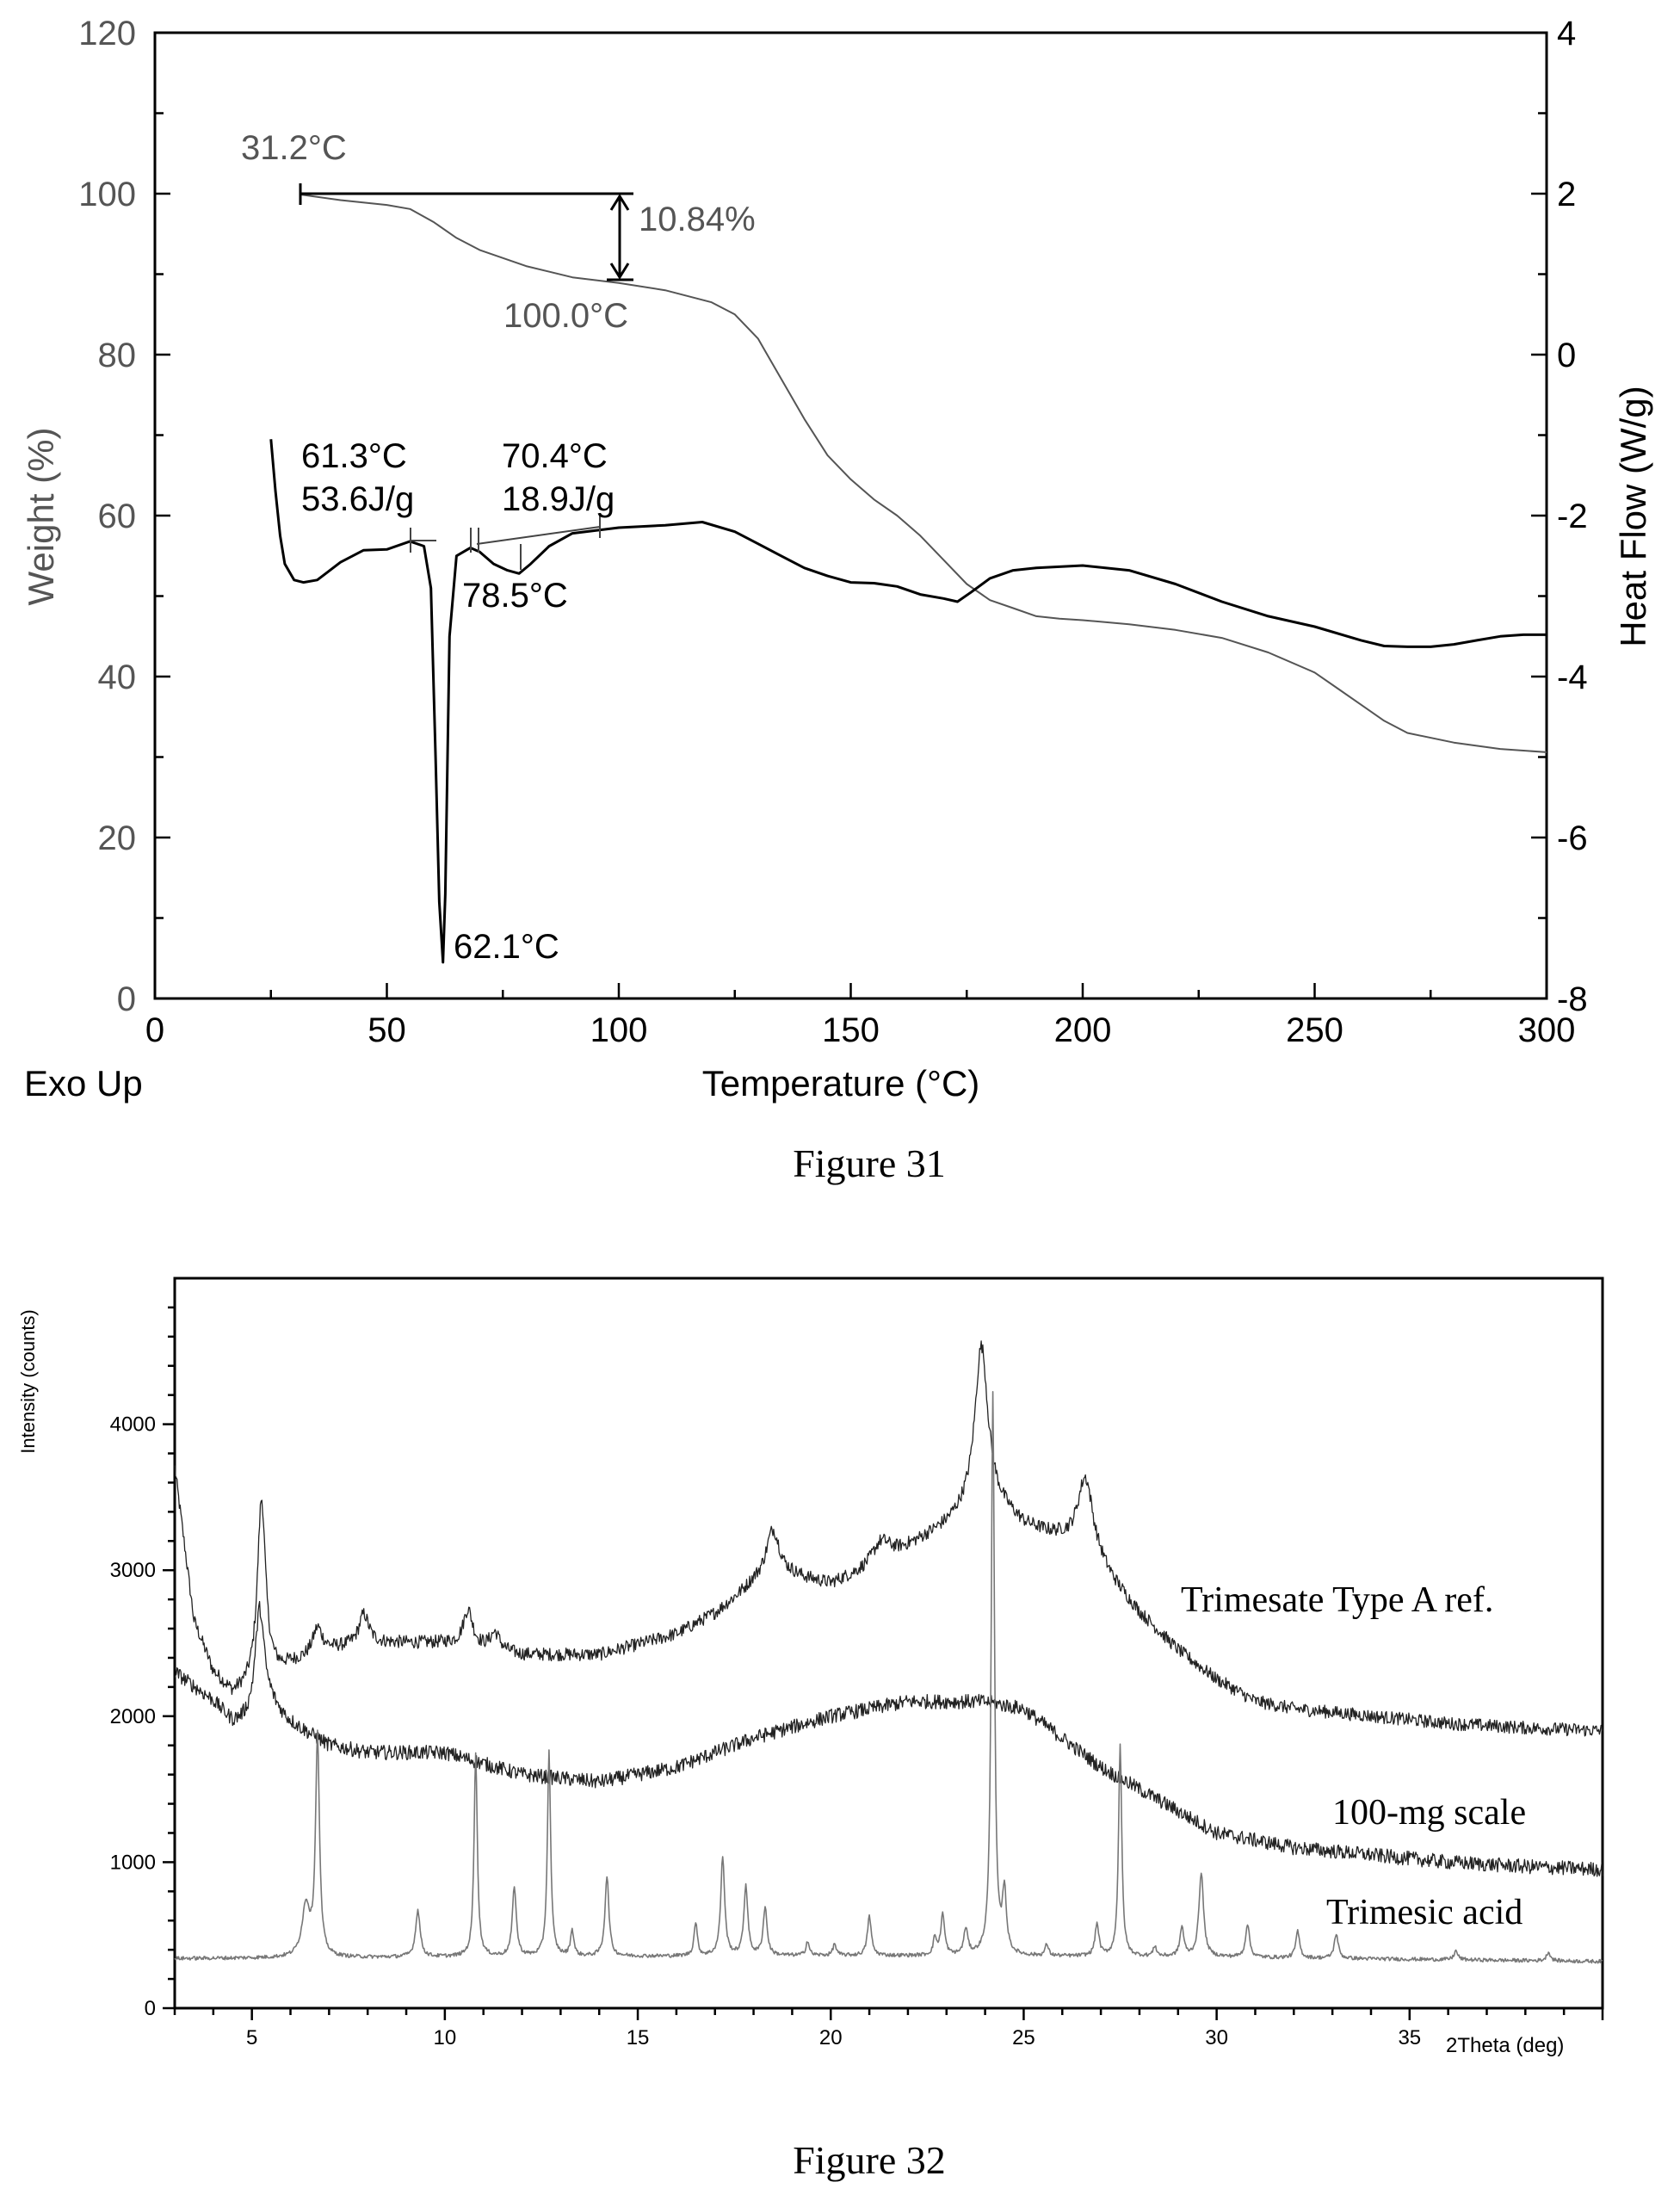 The height and width of the screenshot is (2207, 1680). What do you see at coordinates (831, 2037) in the screenshot?
I see `fig32-x-tick-label: 20` at bounding box center [831, 2037].